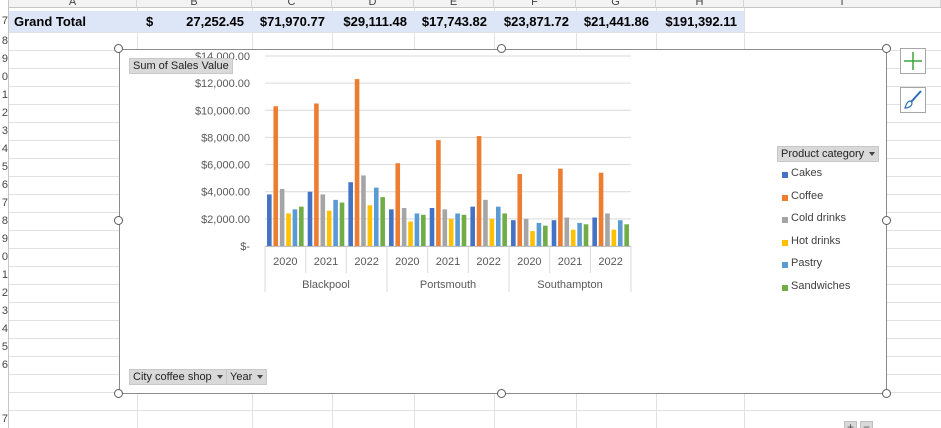  I want to click on axis-field-button-year: Year, so click(247, 377).